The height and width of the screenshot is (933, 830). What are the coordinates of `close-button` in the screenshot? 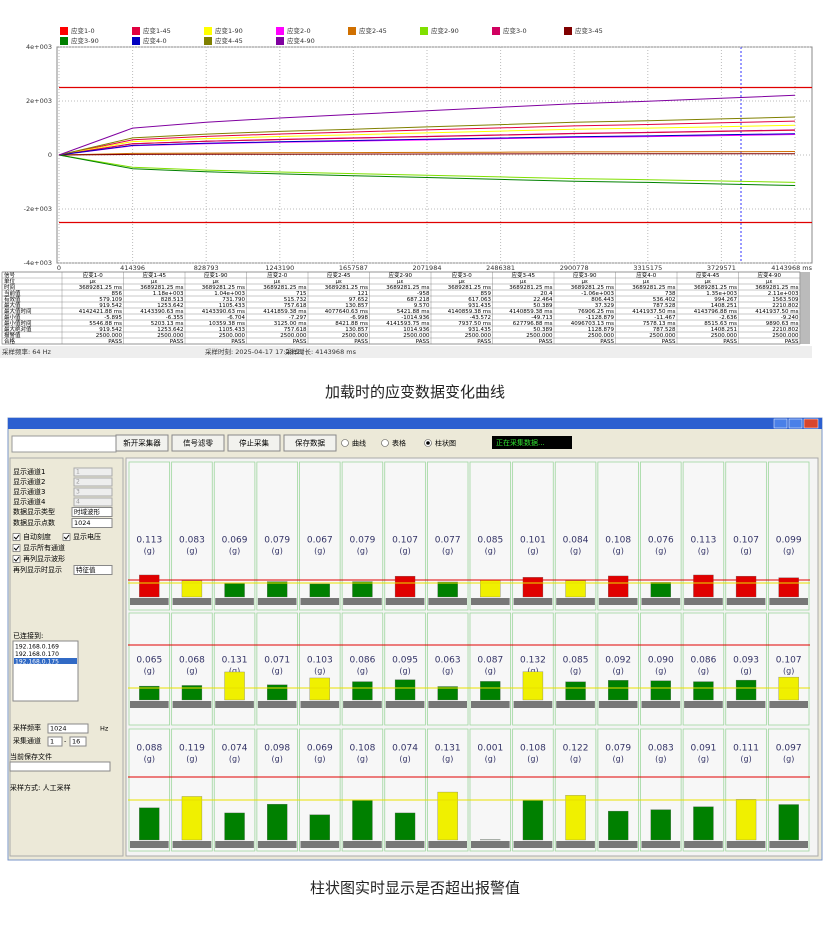 It's located at (811, 423).